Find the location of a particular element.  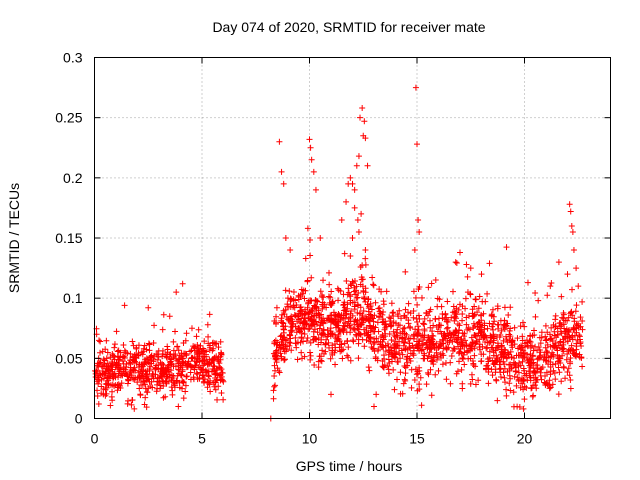

y-tick-label: 0.2 is located at coordinates (73, 178).